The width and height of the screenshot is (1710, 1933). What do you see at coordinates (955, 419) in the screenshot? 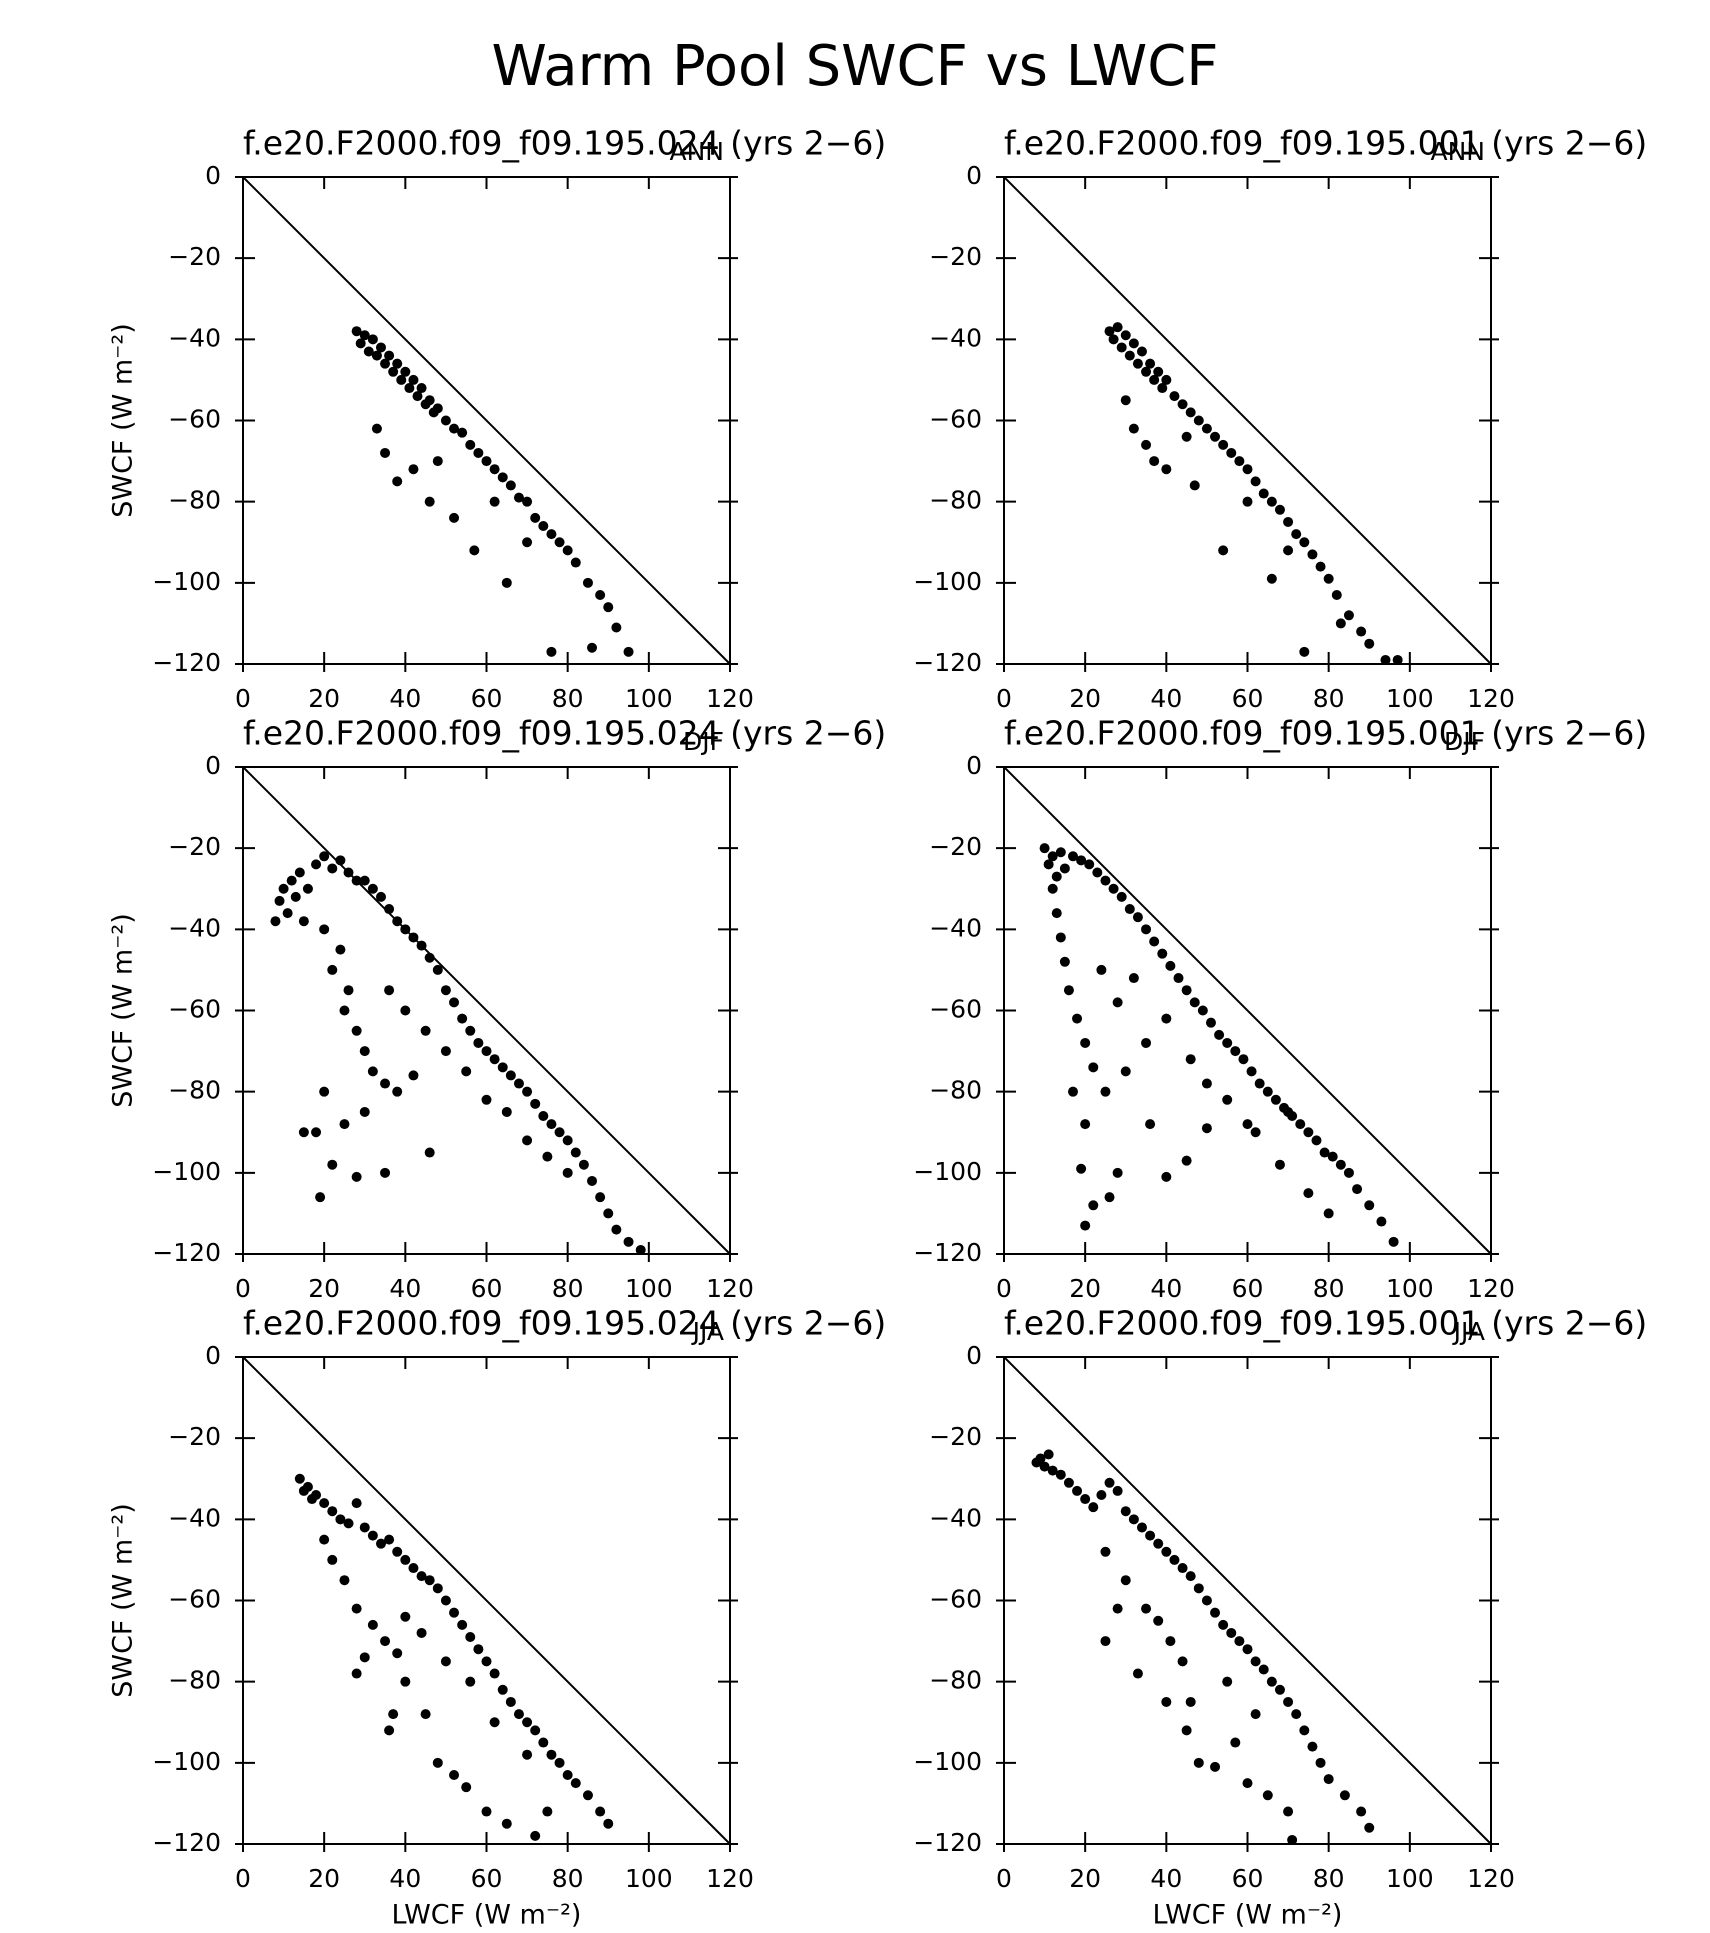
I see `y-tick-label: −60` at bounding box center [955, 419].